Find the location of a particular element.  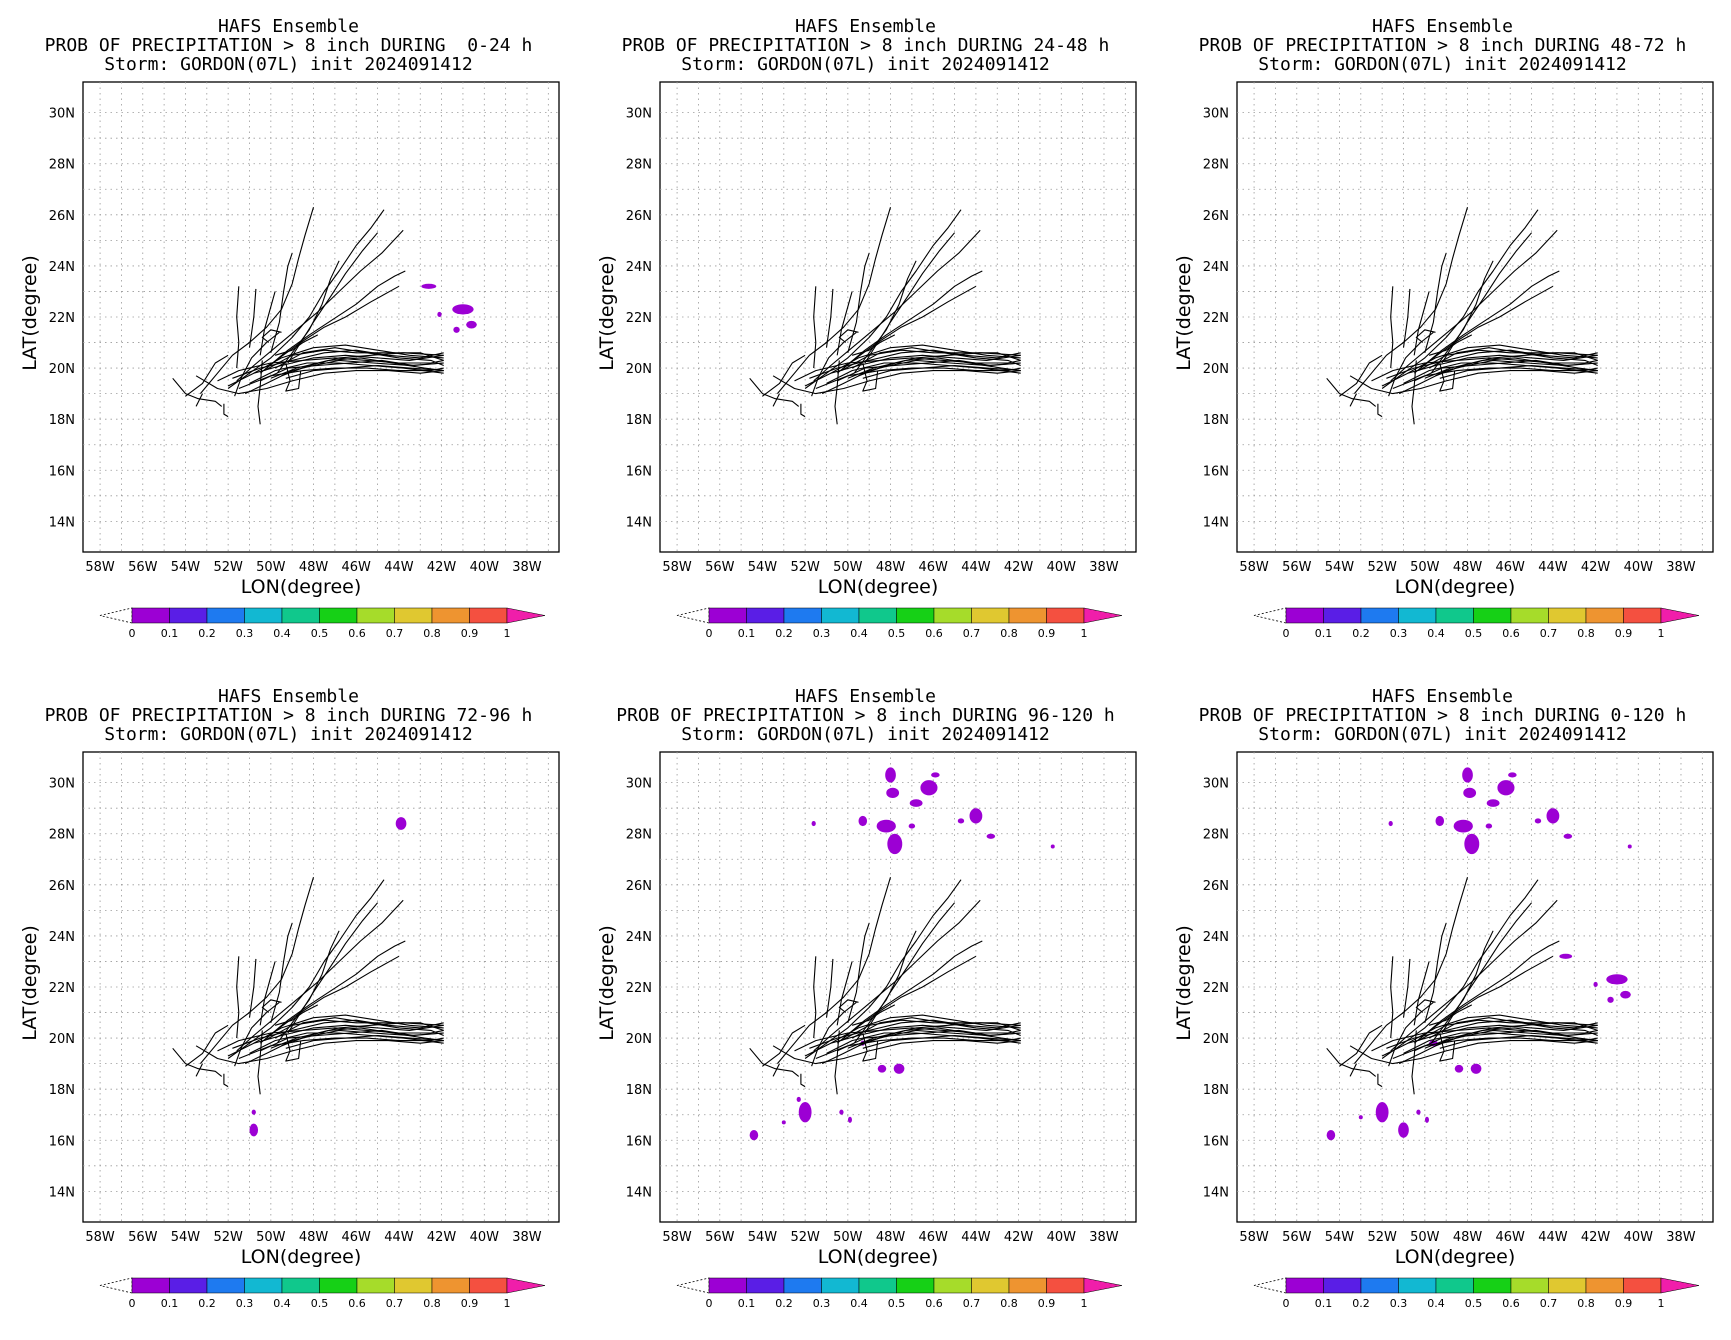

y-tick-label: 20N is located at coordinates (62, 369).